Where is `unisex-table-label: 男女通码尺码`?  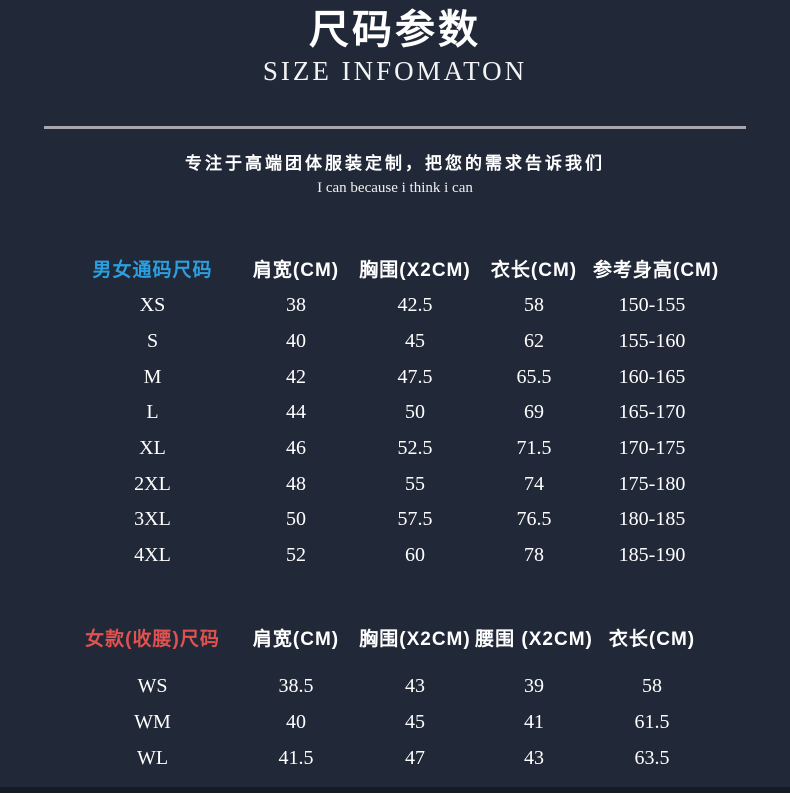
unisex-table-label: 男女通码尺码 is located at coordinates (152, 270).